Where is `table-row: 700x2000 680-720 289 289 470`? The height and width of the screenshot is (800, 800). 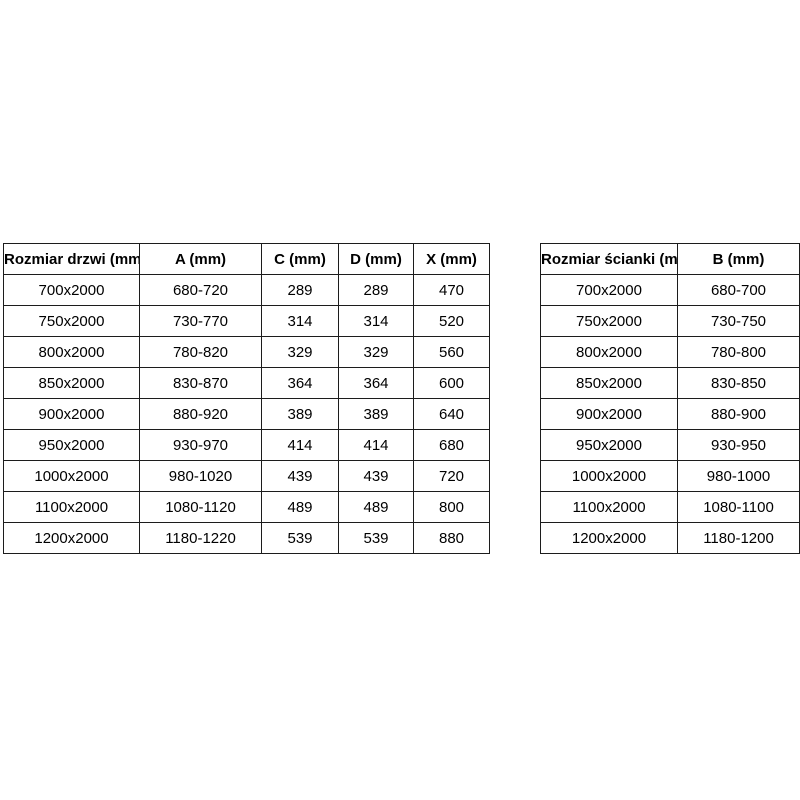
table-row: 700x2000 680-720 289 289 470 is located at coordinates (246, 290).